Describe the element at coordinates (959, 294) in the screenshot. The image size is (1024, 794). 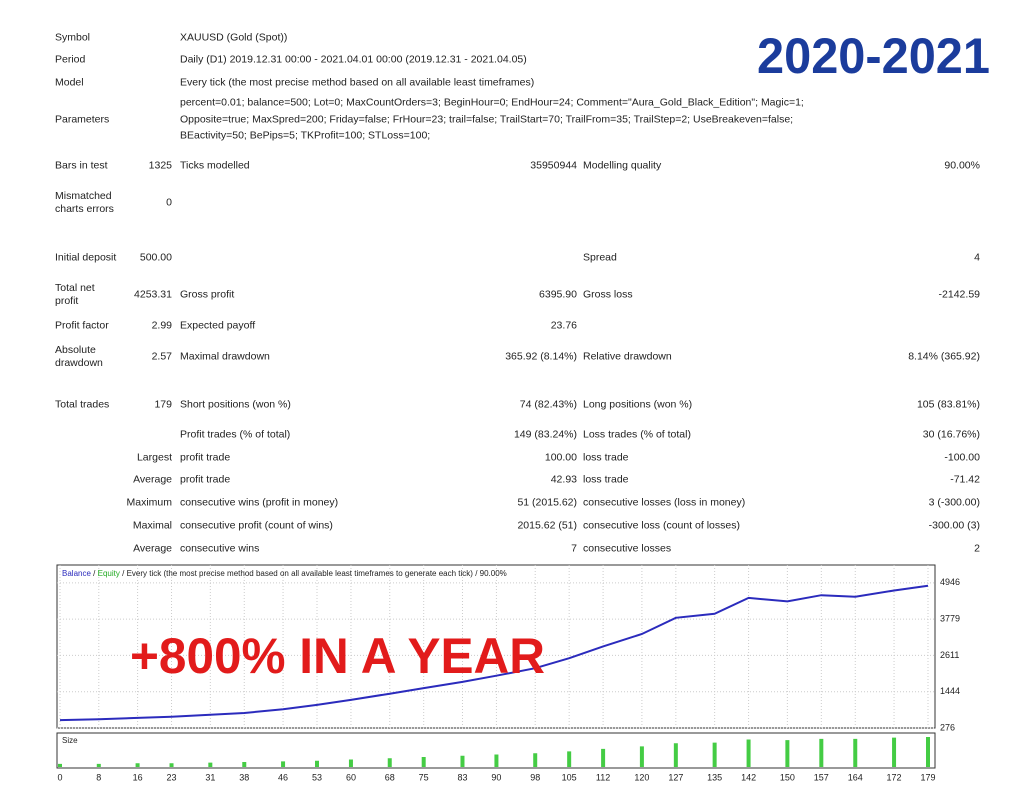
I see `report-value: -2142.59` at that location.